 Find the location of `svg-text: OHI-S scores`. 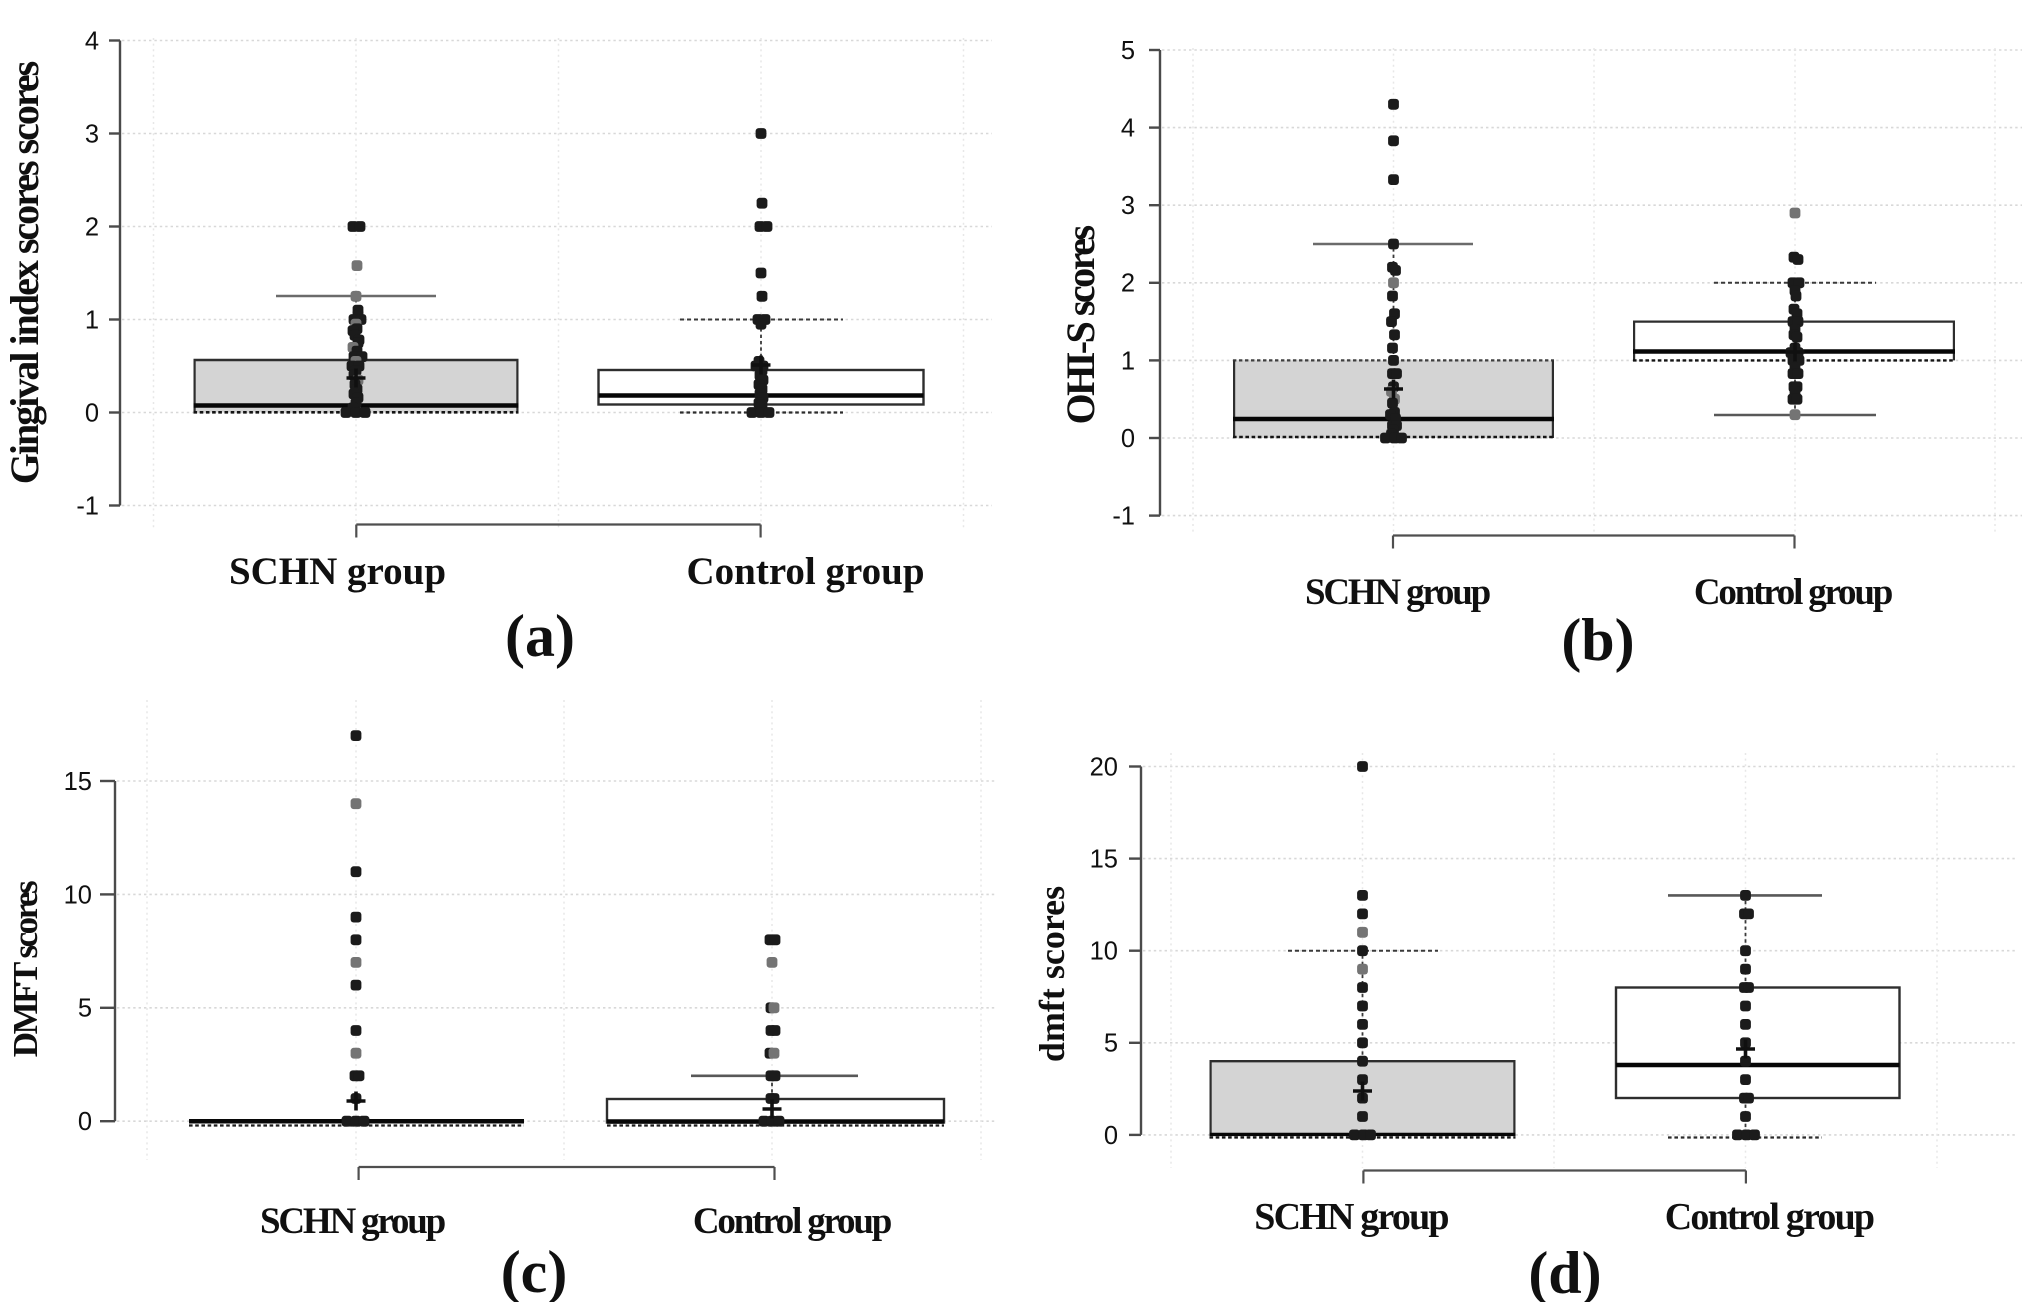

svg-text: OHI-S scores is located at coordinates (1080, 325).